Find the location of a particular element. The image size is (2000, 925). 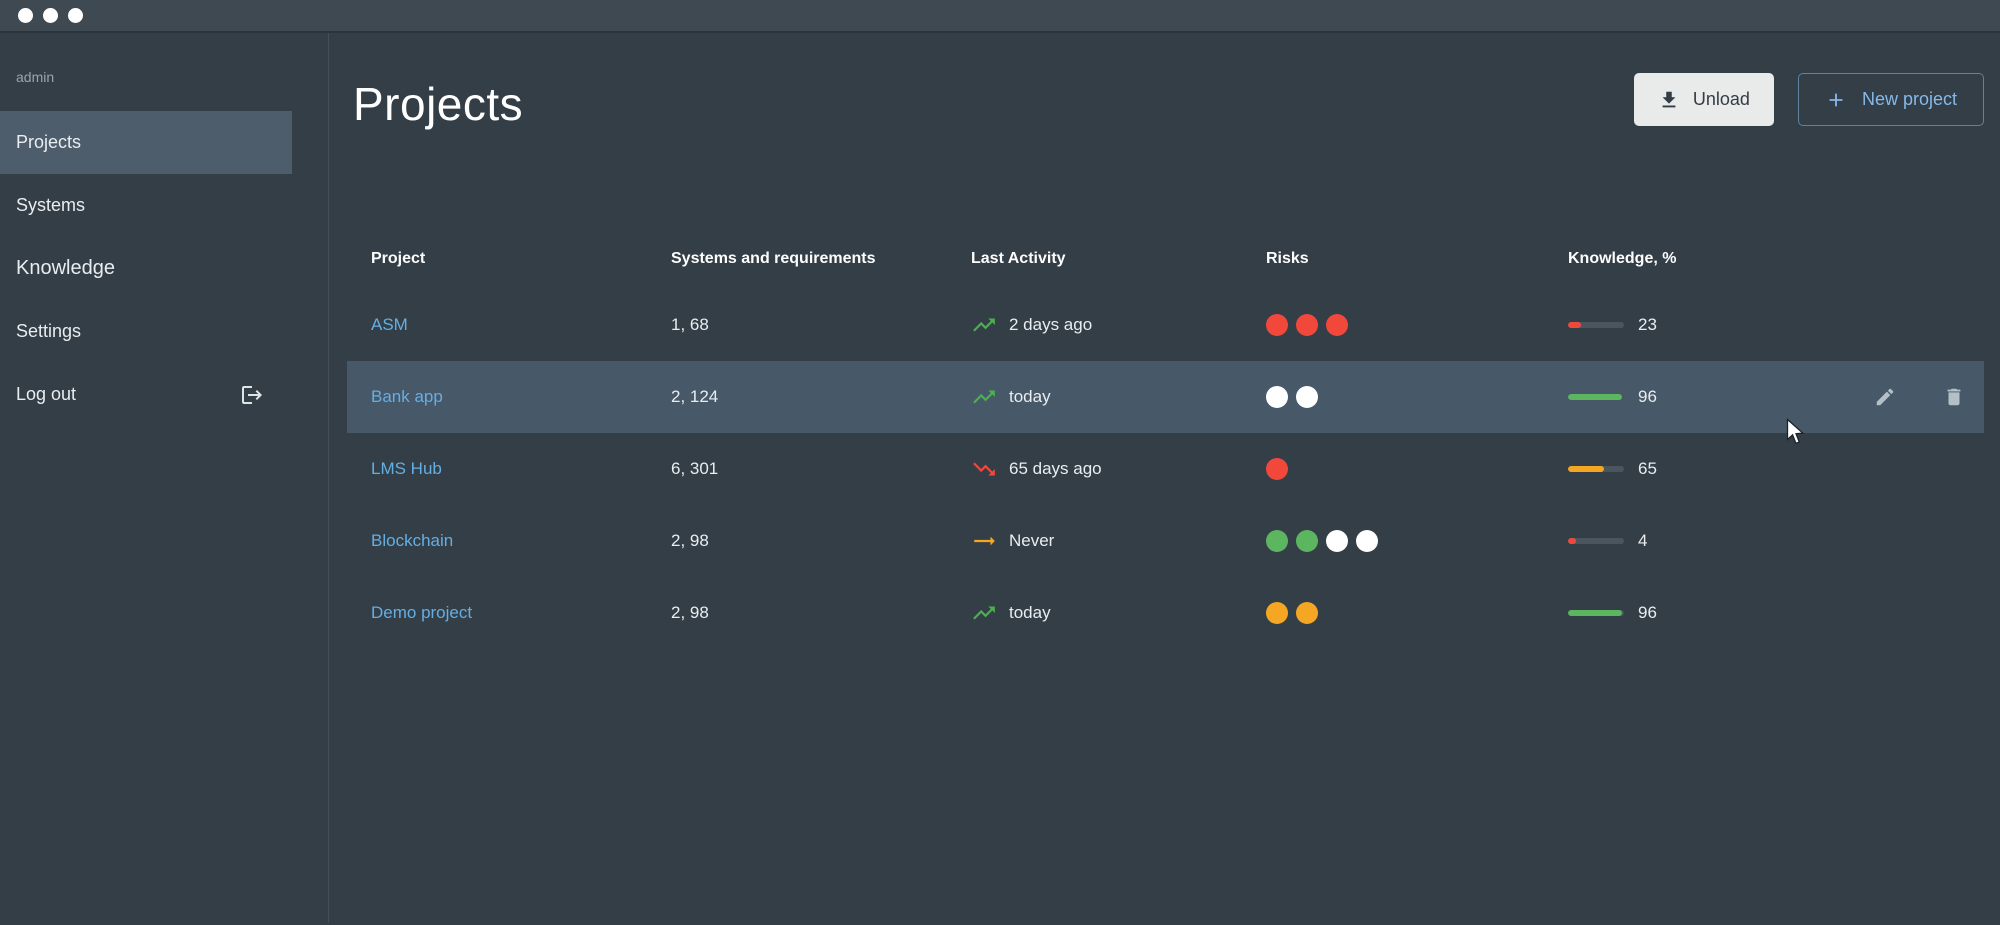

knowledge-cell: 65 is located at coordinates (1721, 469).